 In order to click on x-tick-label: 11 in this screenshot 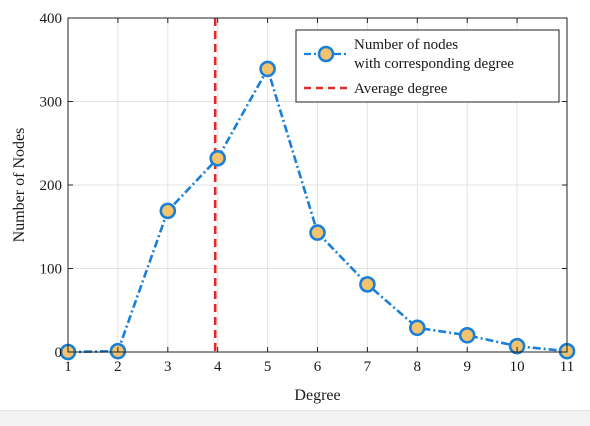, I will do `click(567, 367)`.